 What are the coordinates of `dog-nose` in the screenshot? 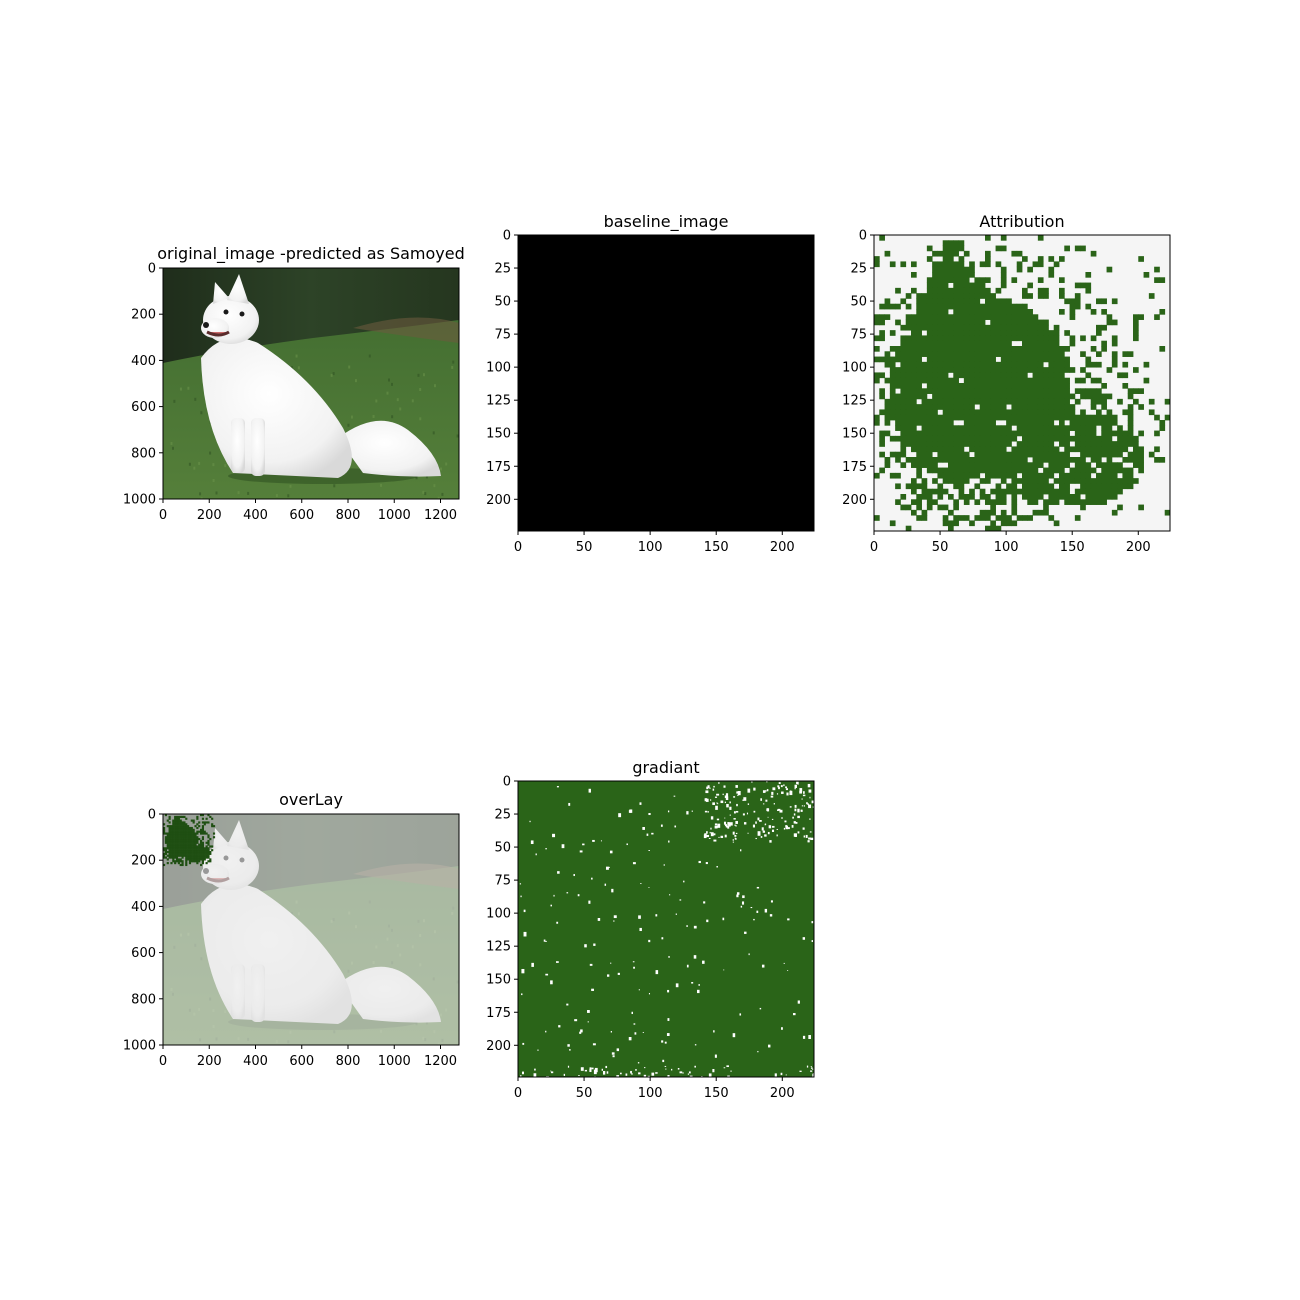 It's located at (206, 325).